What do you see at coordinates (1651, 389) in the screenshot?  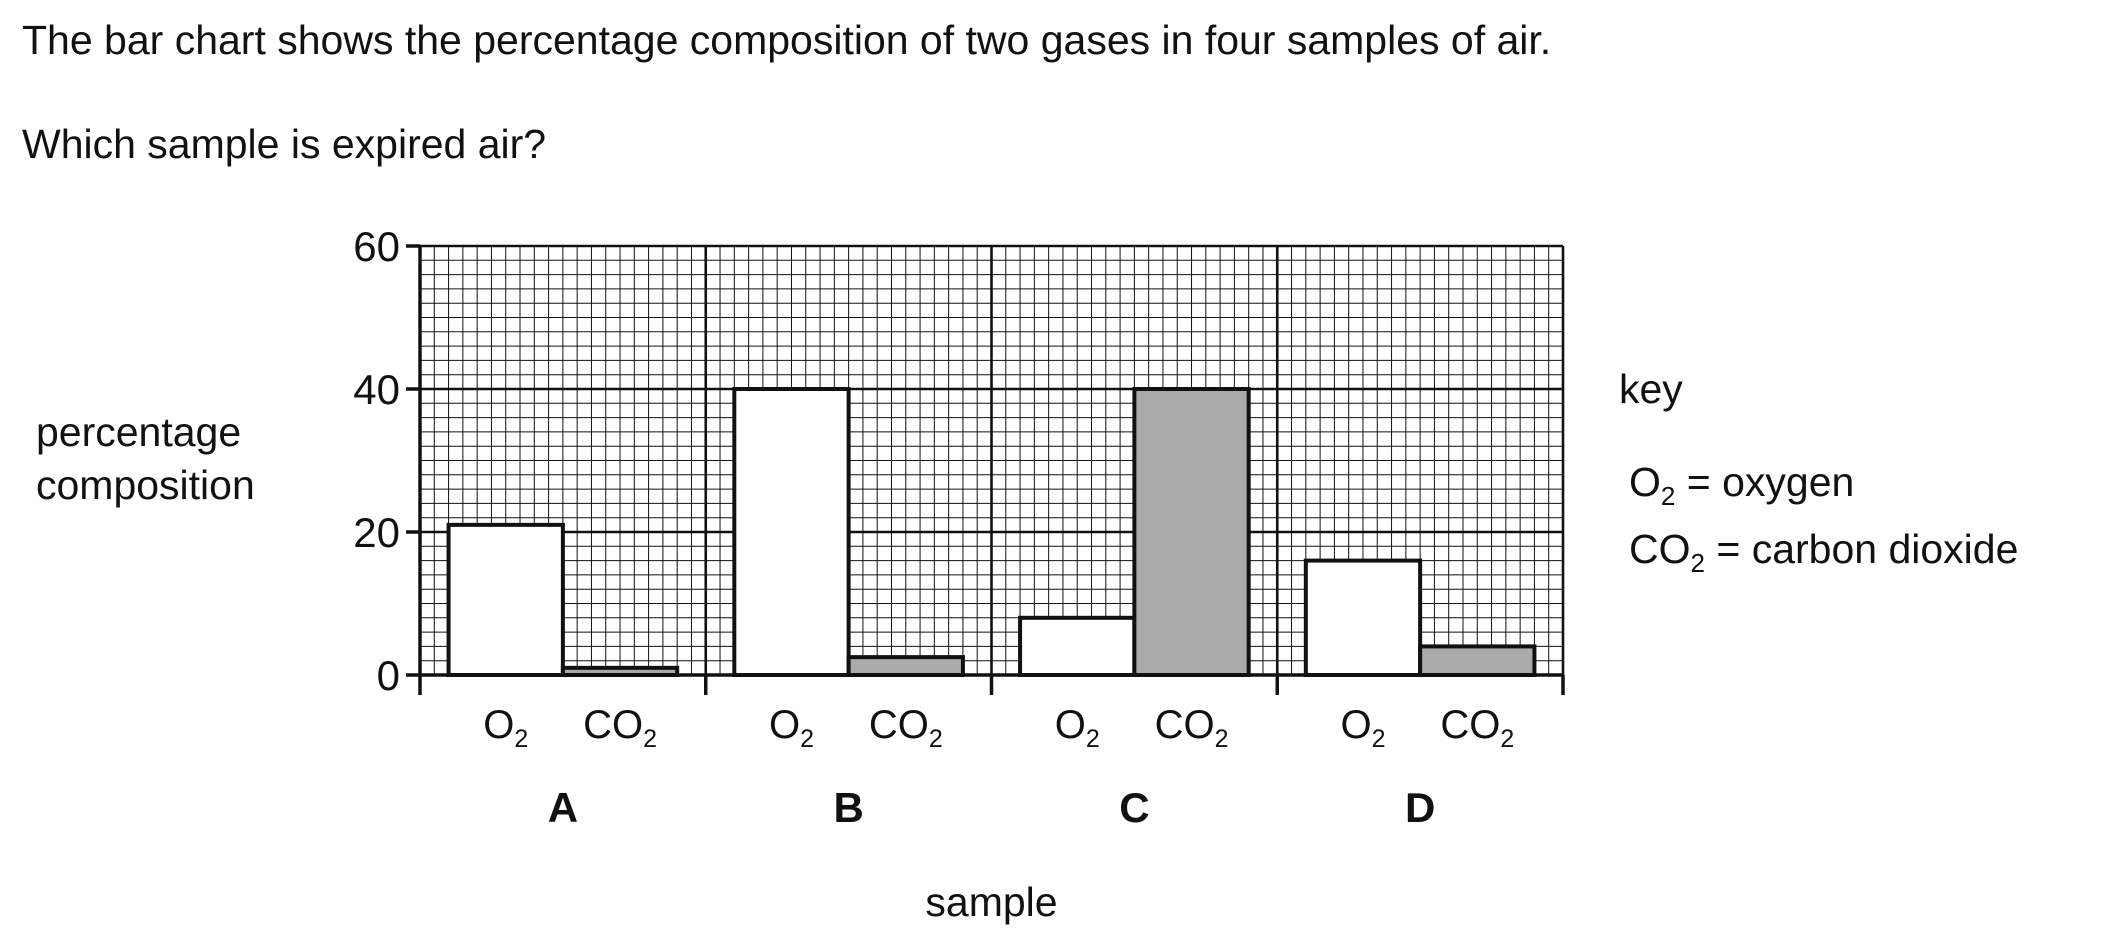 I see `key-title: key` at bounding box center [1651, 389].